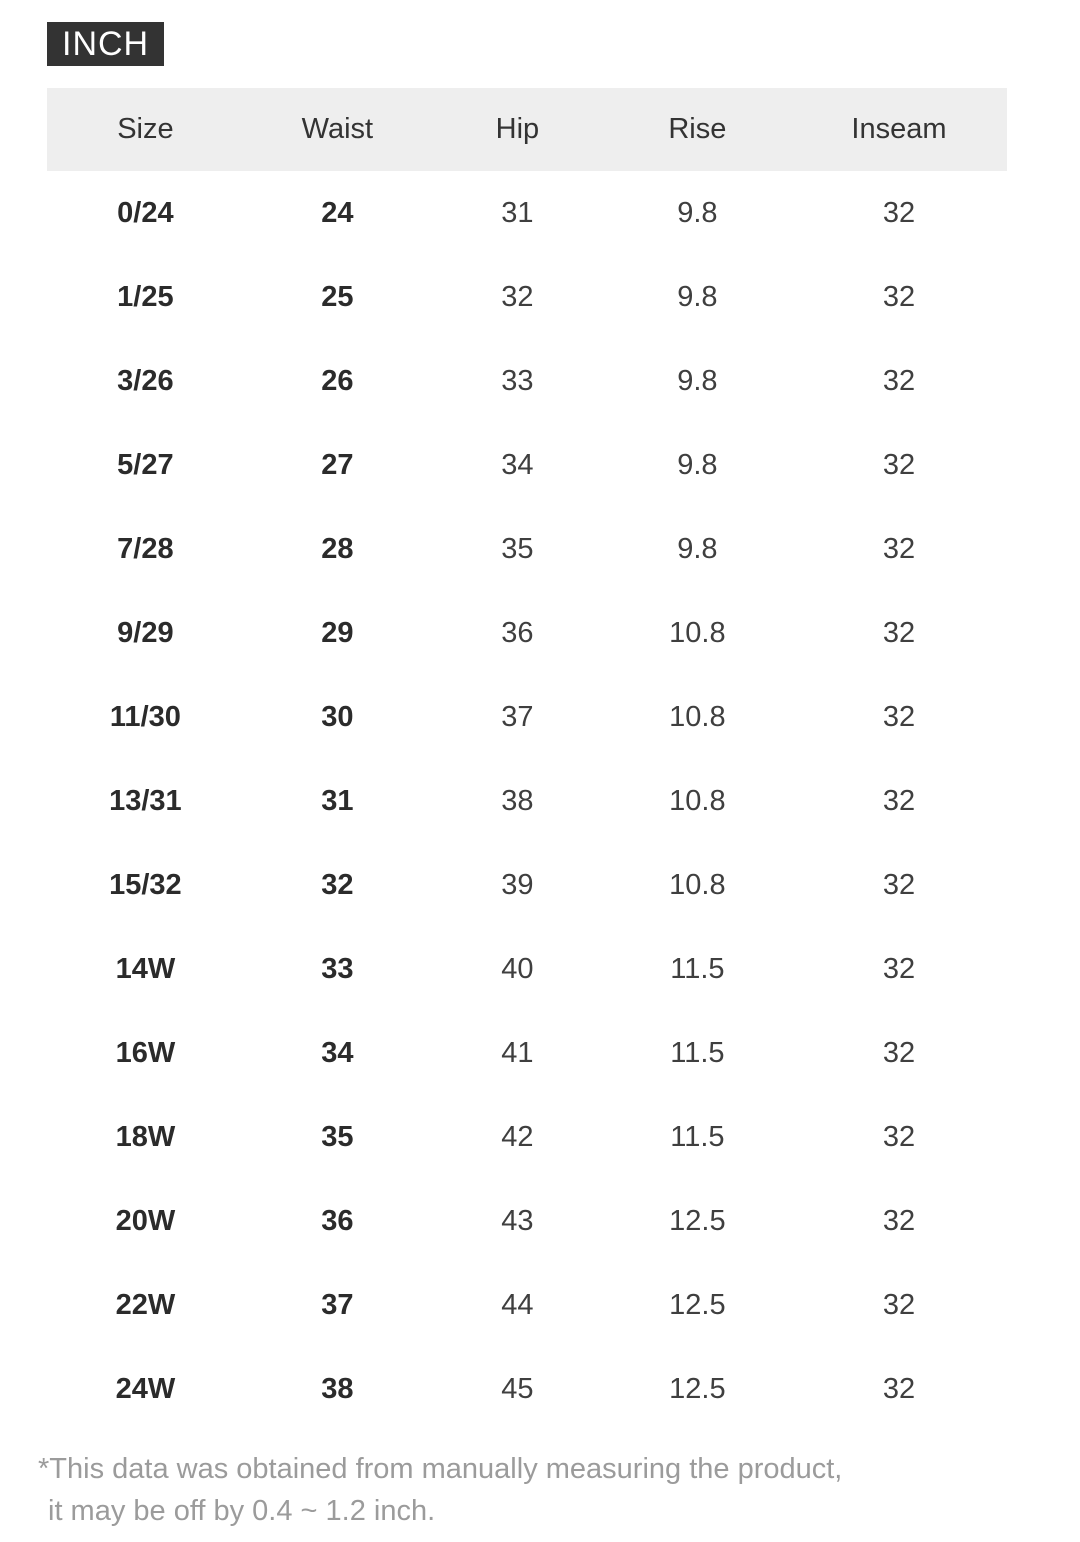 The width and height of the screenshot is (1080, 1542). Describe the element at coordinates (898, 129) in the screenshot. I see `header-inseam: Inseam` at that location.